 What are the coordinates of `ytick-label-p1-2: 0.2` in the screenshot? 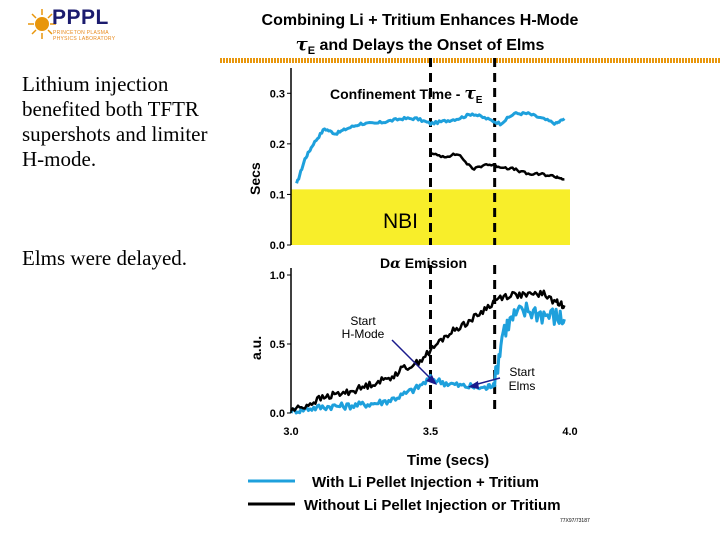 It's located at (277, 145).